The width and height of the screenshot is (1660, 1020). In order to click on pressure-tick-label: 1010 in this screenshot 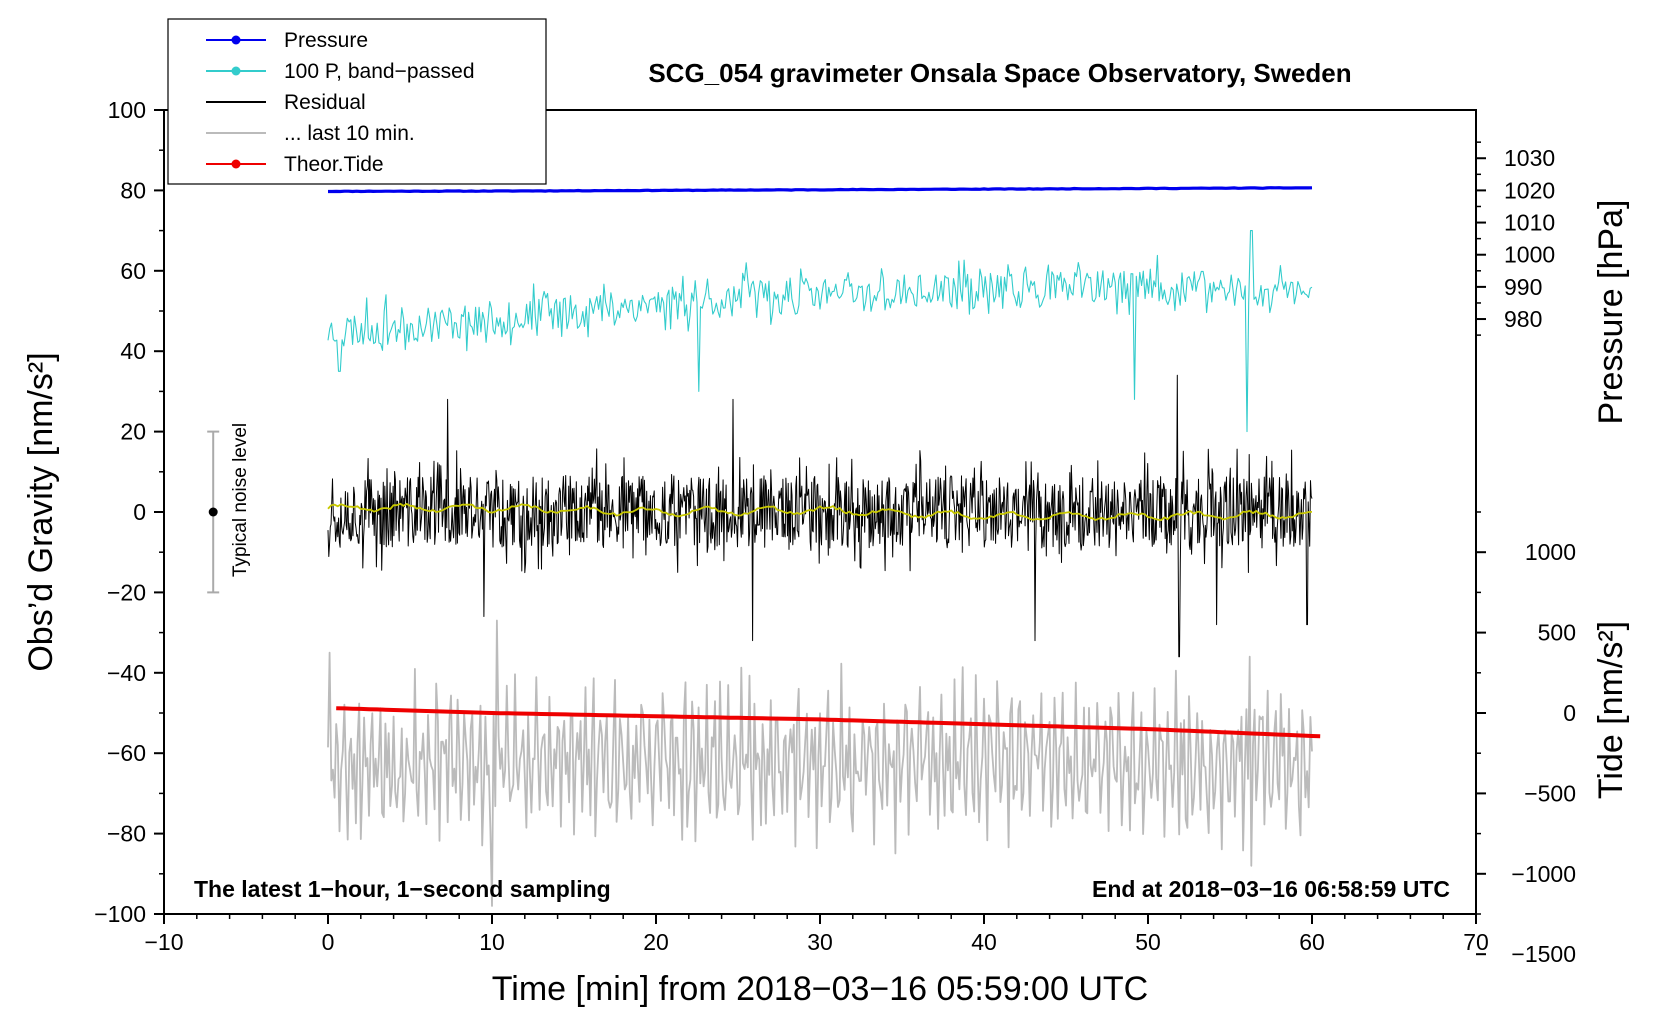, I will do `click(1529, 223)`.